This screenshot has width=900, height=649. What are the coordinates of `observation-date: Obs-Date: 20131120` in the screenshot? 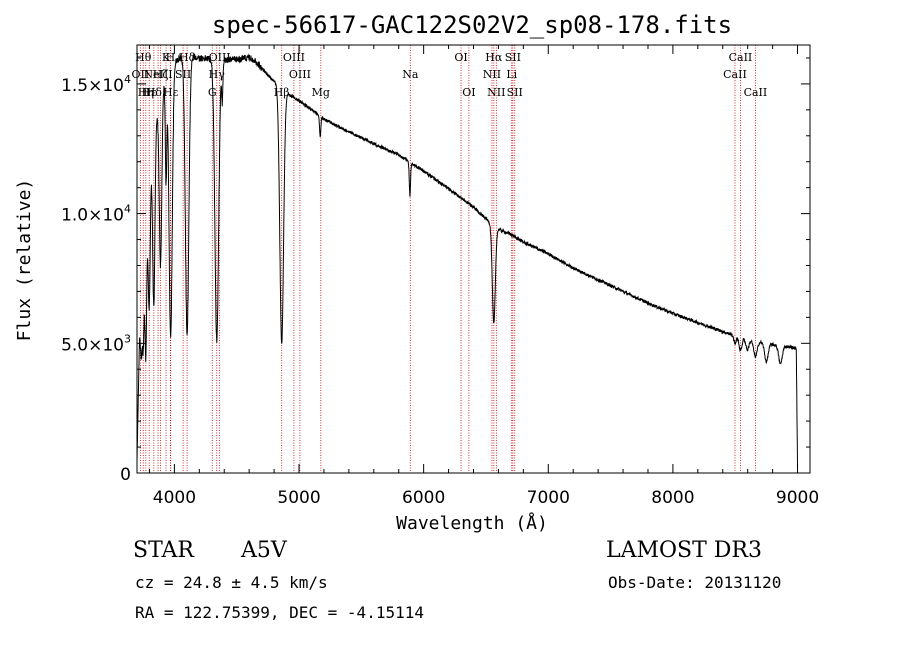 It's located at (695, 582).